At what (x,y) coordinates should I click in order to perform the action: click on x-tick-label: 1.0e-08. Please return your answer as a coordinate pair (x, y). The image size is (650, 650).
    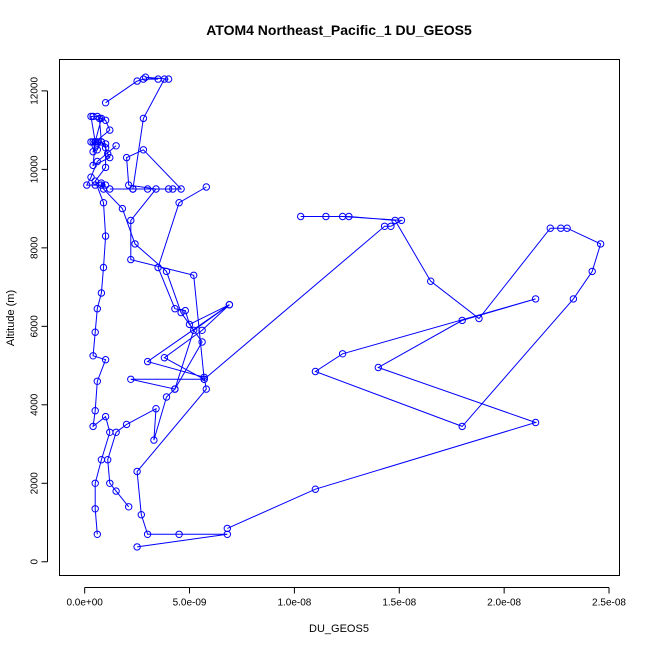
    Looking at the image, I should click on (294, 603).